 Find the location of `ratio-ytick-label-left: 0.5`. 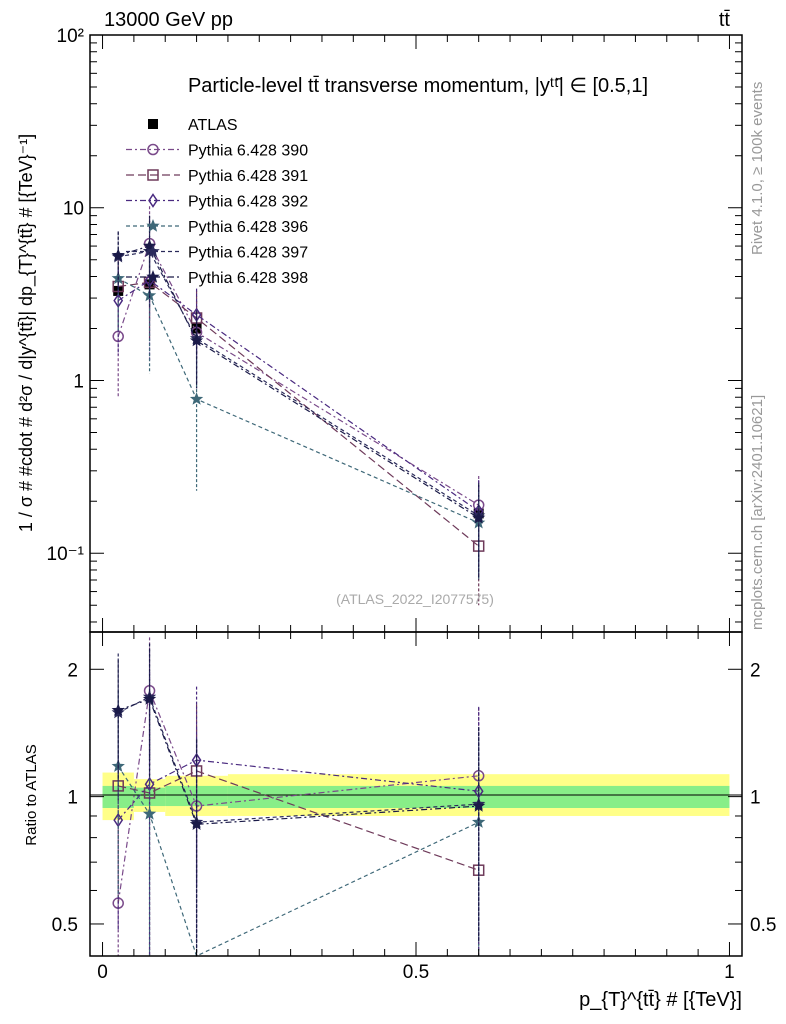

ratio-ytick-label-left: 0.5 is located at coordinates (65, 925).